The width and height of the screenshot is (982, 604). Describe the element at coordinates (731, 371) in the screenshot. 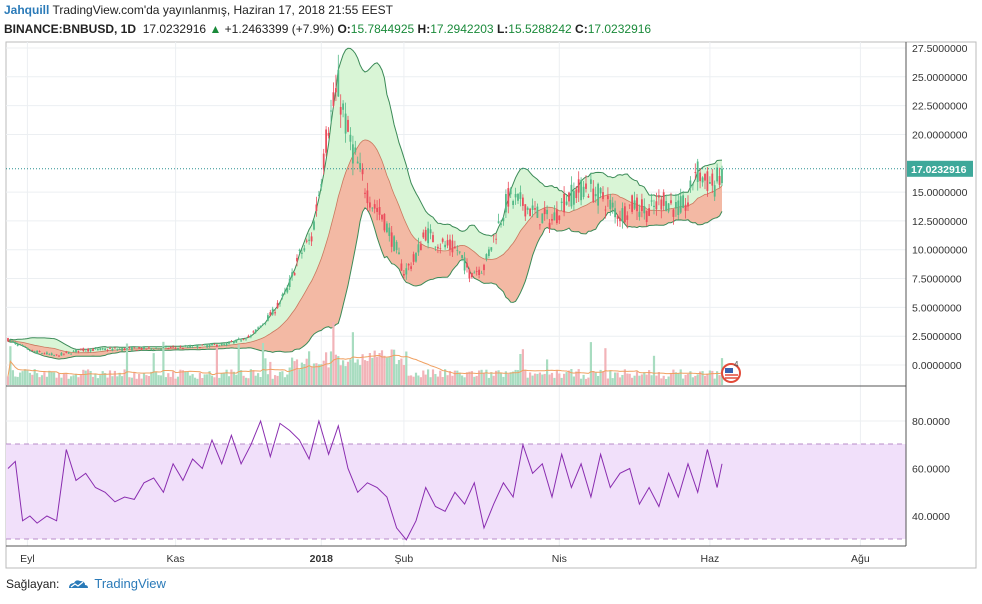

I see `flag-icon: 4` at that location.